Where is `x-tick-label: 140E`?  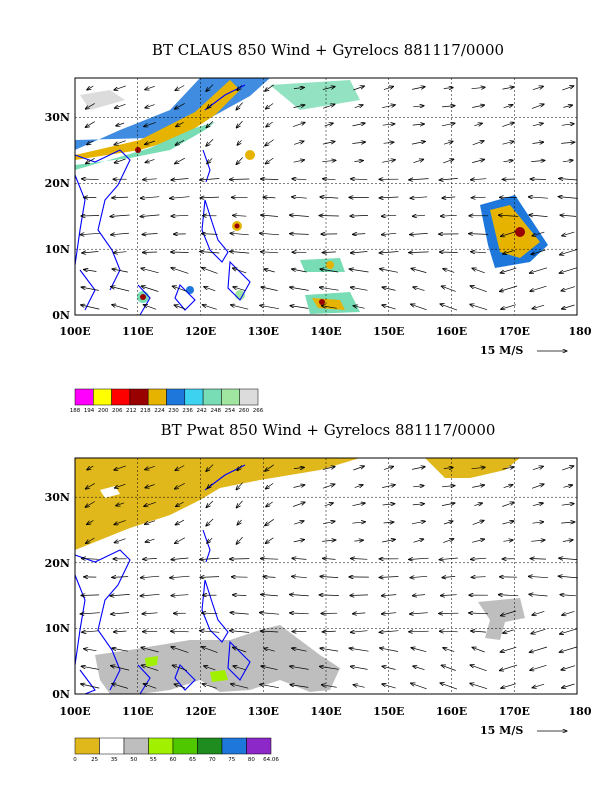 x-tick-label: 140E is located at coordinates (325, 331).